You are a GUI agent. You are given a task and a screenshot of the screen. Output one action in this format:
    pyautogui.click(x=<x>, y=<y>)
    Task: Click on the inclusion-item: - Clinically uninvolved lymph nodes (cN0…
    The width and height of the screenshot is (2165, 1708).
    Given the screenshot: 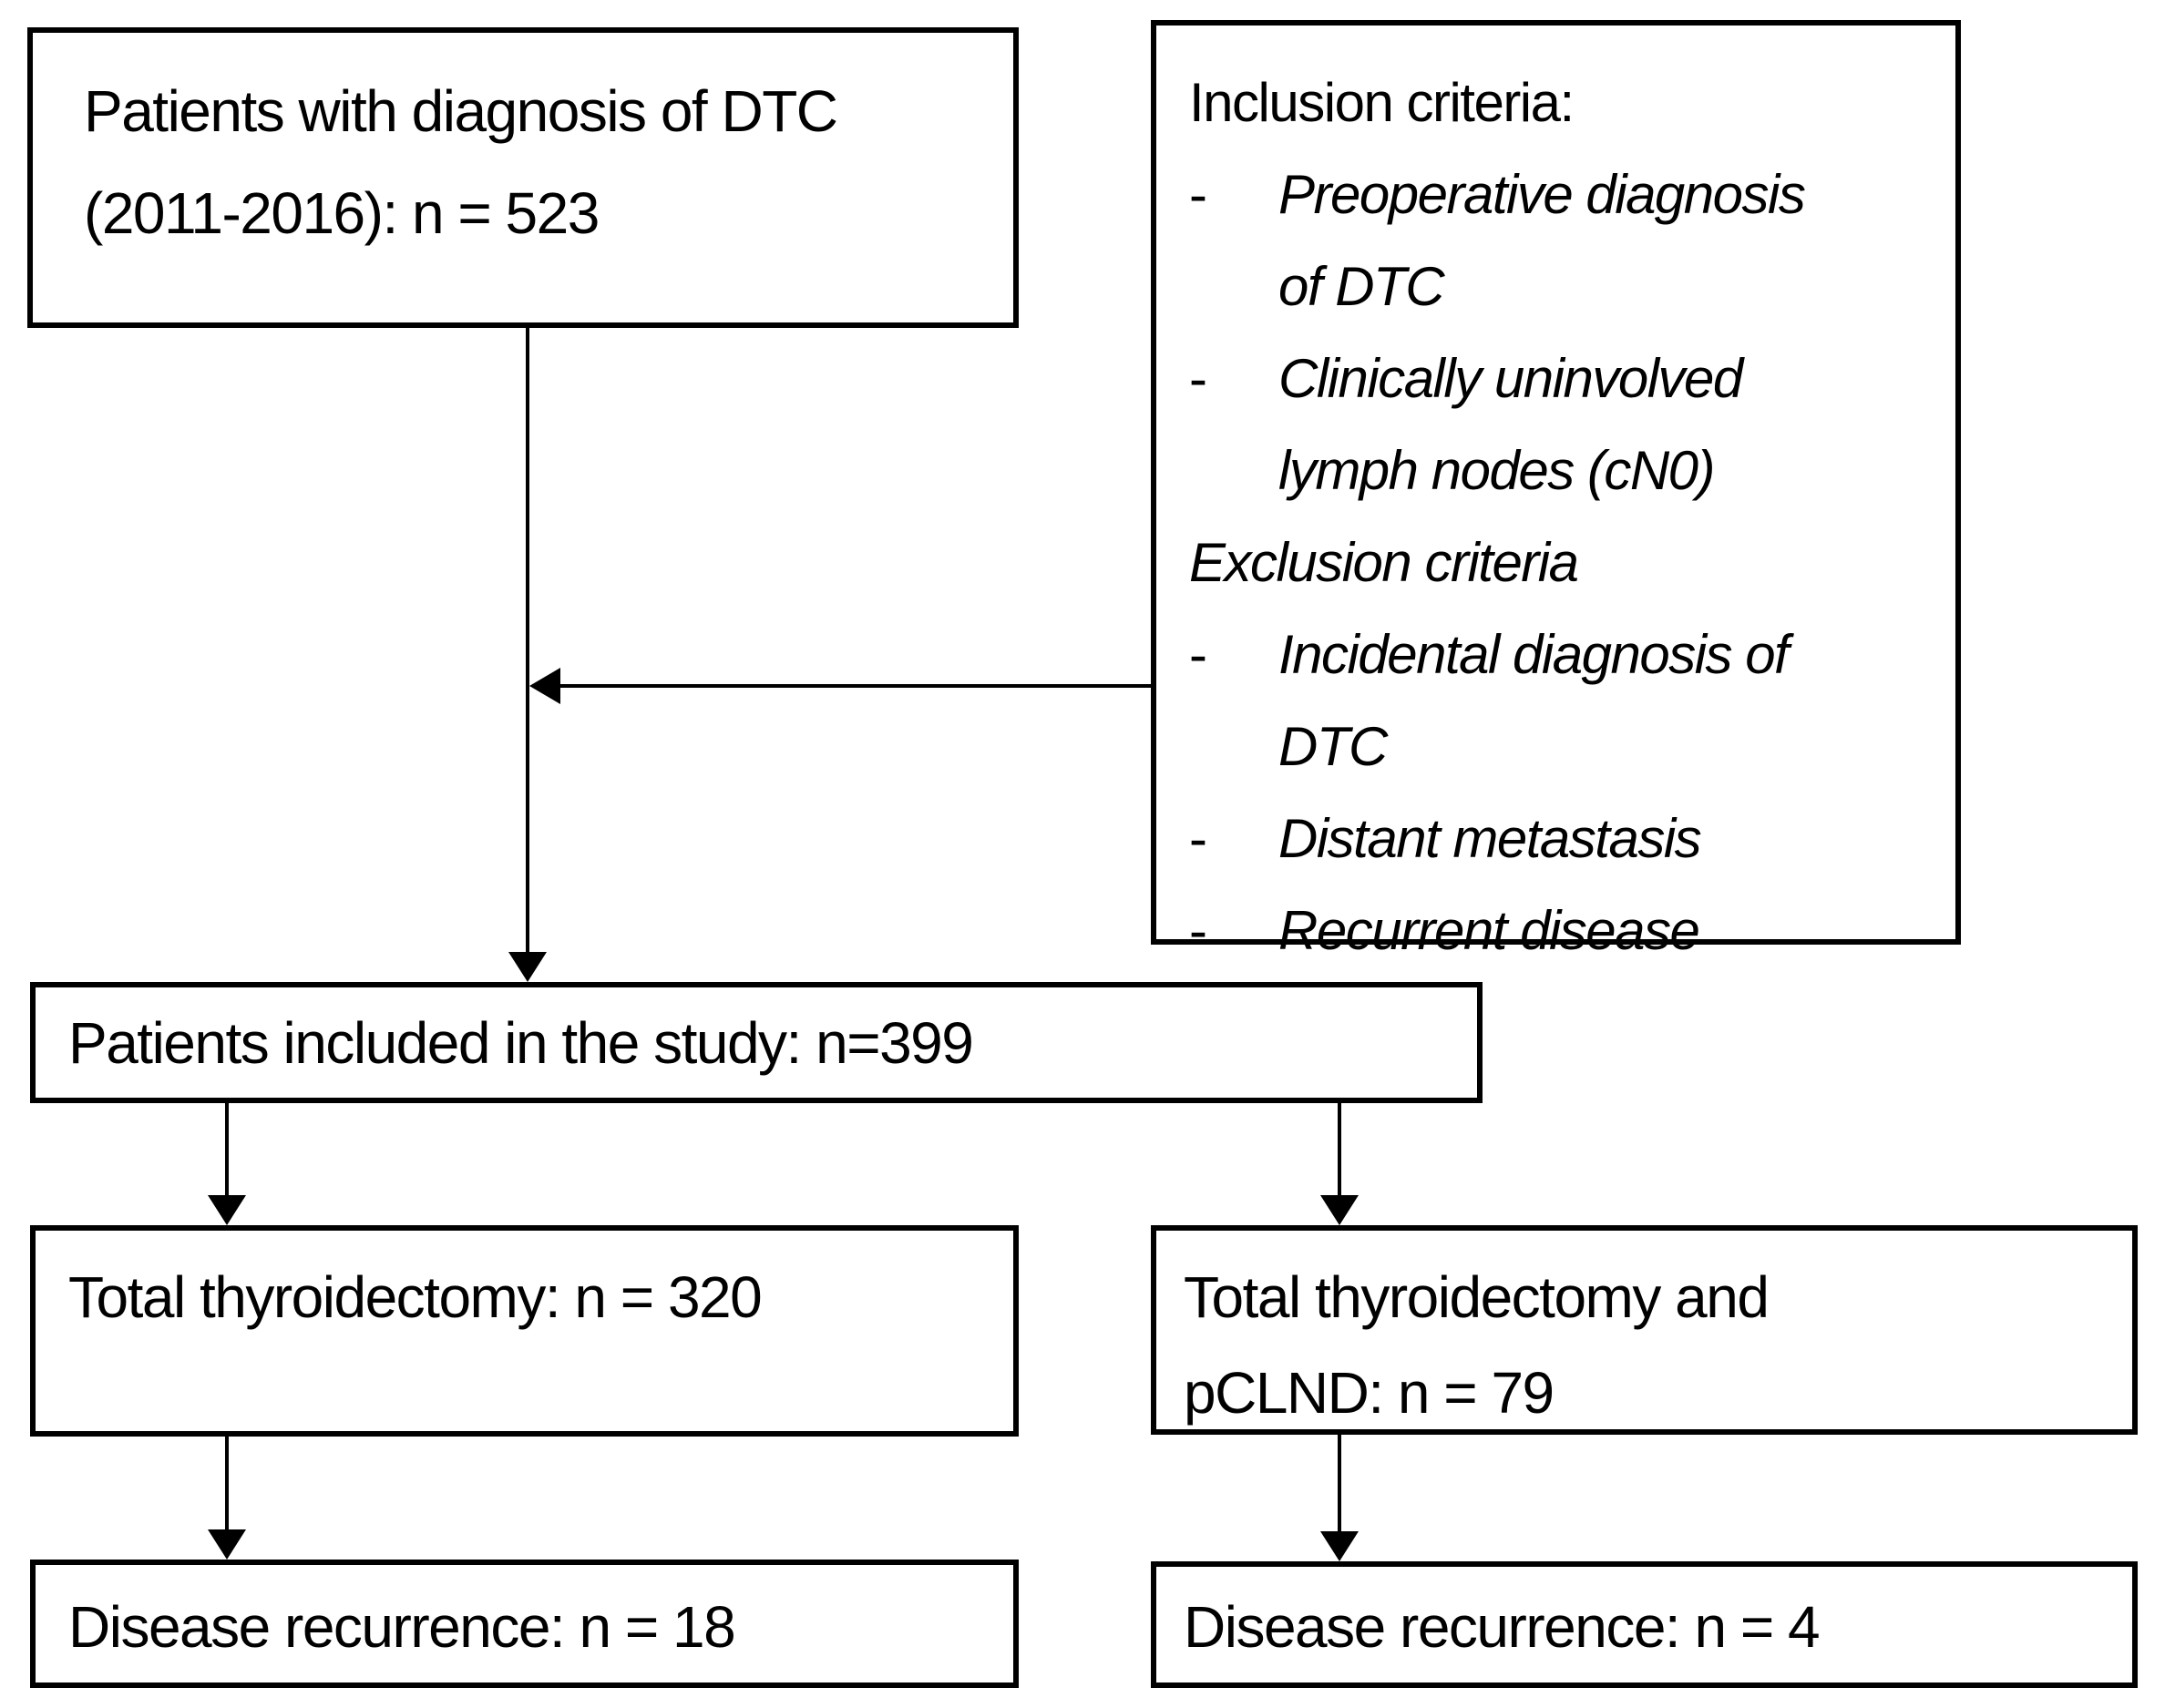 What is the action you would take?
    pyautogui.click(x=1558, y=424)
    